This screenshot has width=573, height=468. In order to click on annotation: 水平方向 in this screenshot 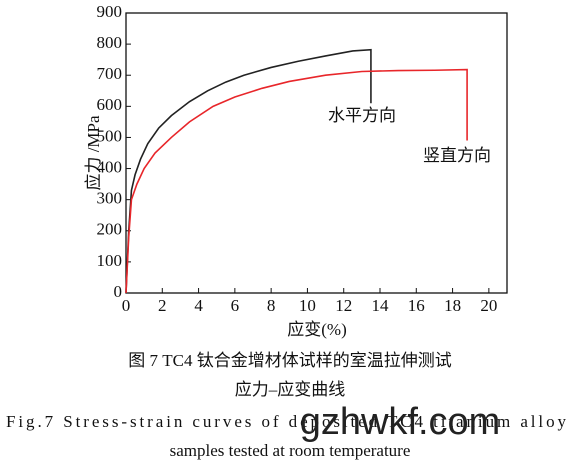, I will do `click(362, 115)`.